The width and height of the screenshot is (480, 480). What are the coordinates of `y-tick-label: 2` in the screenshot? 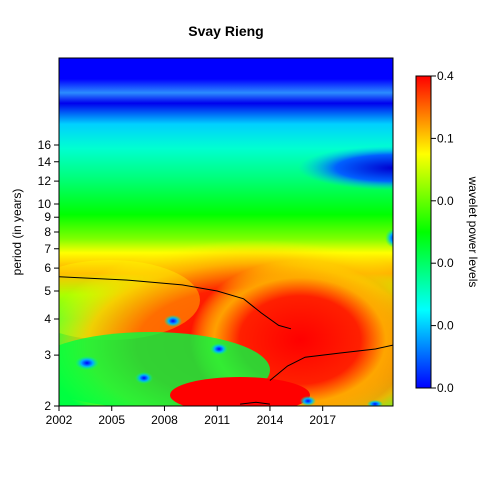 It's located at (47, 406).